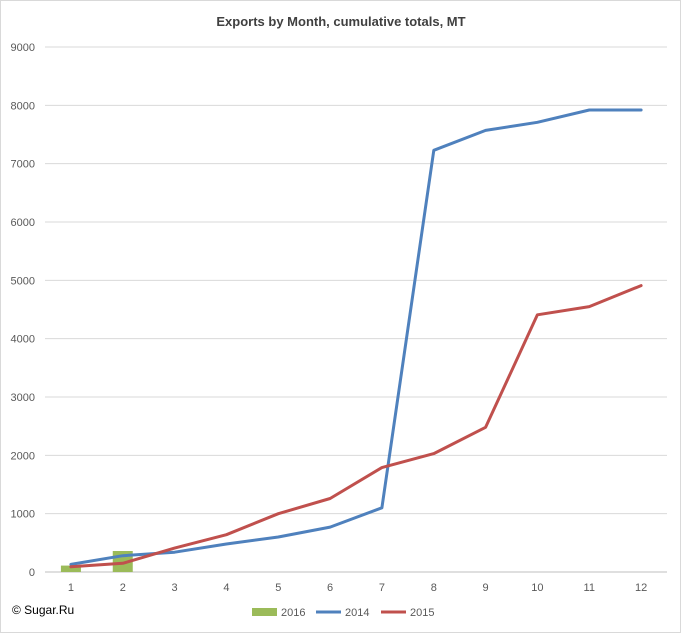 This screenshot has height=633, width=681. What do you see at coordinates (23, 515) in the screenshot?
I see `y-tick-label: 1000` at bounding box center [23, 515].